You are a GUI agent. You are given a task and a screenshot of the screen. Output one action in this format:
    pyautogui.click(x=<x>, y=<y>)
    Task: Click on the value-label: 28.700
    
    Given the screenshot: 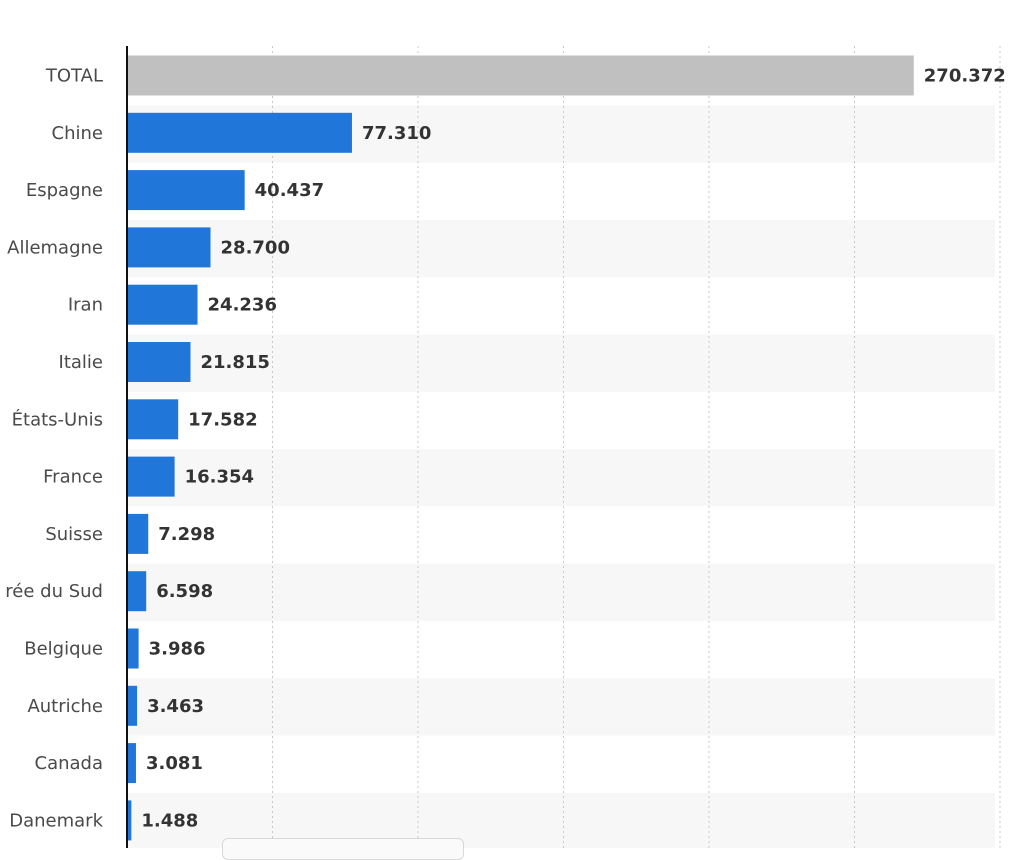 What is the action you would take?
    pyautogui.click(x=255, y=247)
    